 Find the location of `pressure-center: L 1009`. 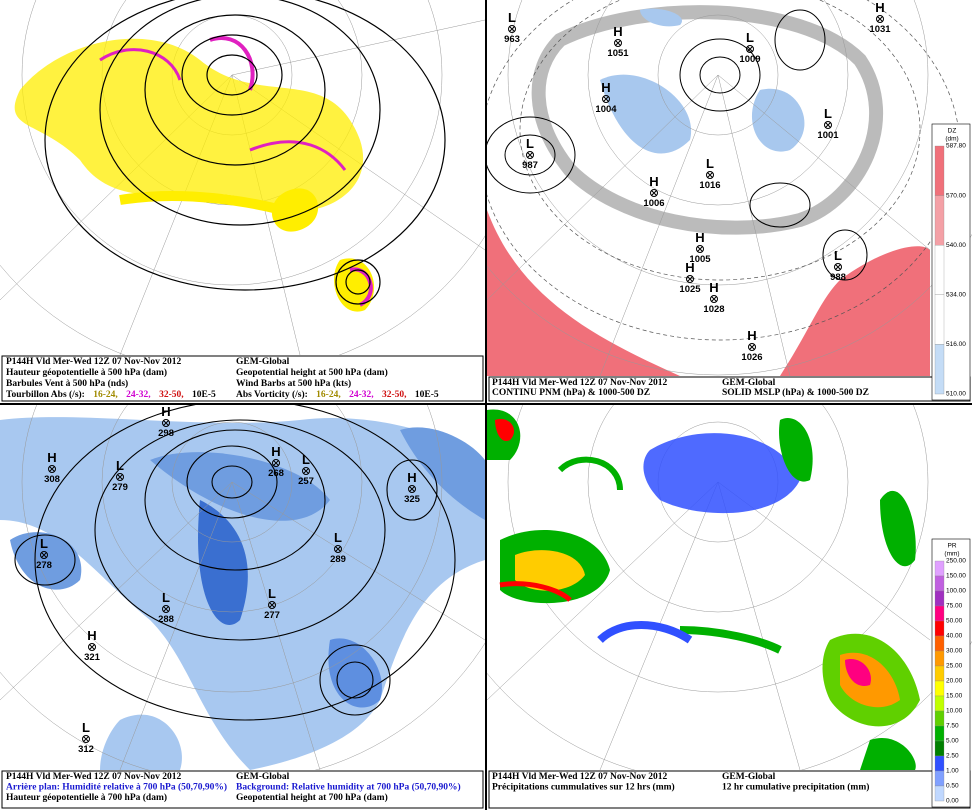

pressure-center: L 1009 is located at coordinates (749, 47).